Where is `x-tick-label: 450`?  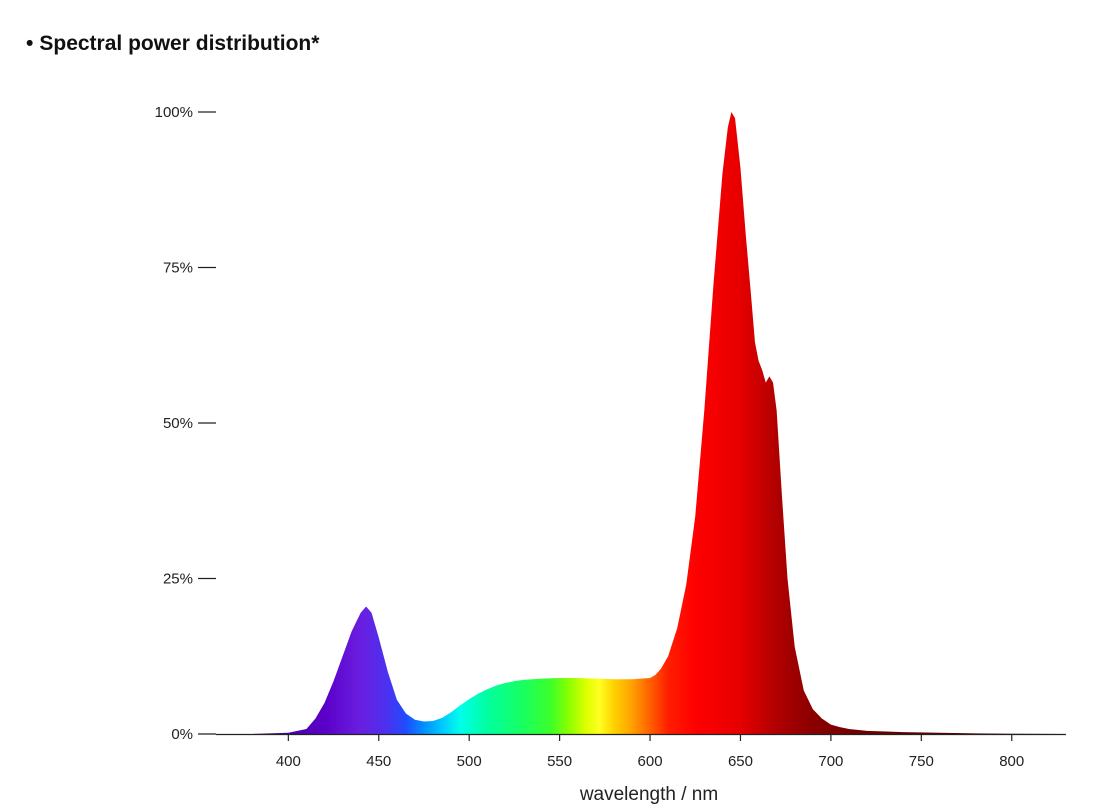
x-tick-label: 450 is located at coordinates (378, 761).